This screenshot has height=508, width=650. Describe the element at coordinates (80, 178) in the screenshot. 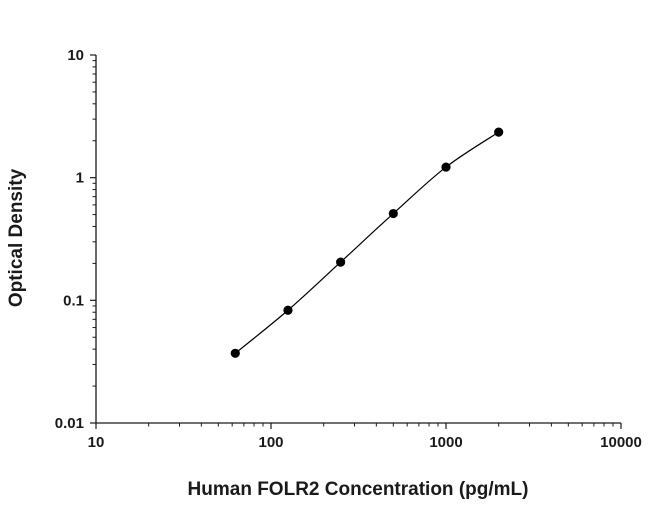

I see `y-tick-label: 1` at that location.